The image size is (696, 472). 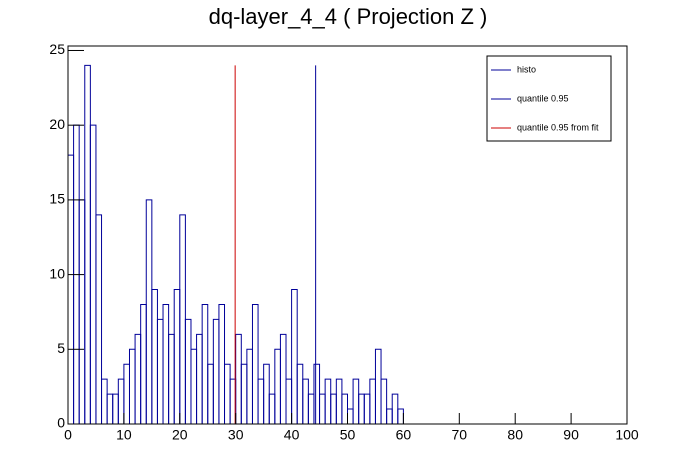 What do you see at coordinates (61, 423) in the screenshot?
I see `y-tick-label: 0` at bounding box center [61, 423].